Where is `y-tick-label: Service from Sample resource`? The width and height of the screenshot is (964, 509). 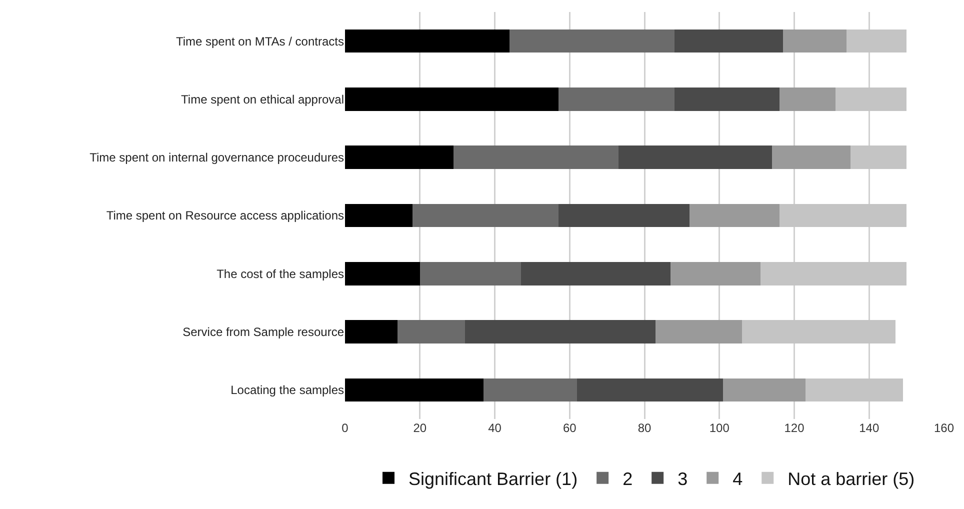
y-tick-label: Service from Sample resource is located at coordinates (263, 331).